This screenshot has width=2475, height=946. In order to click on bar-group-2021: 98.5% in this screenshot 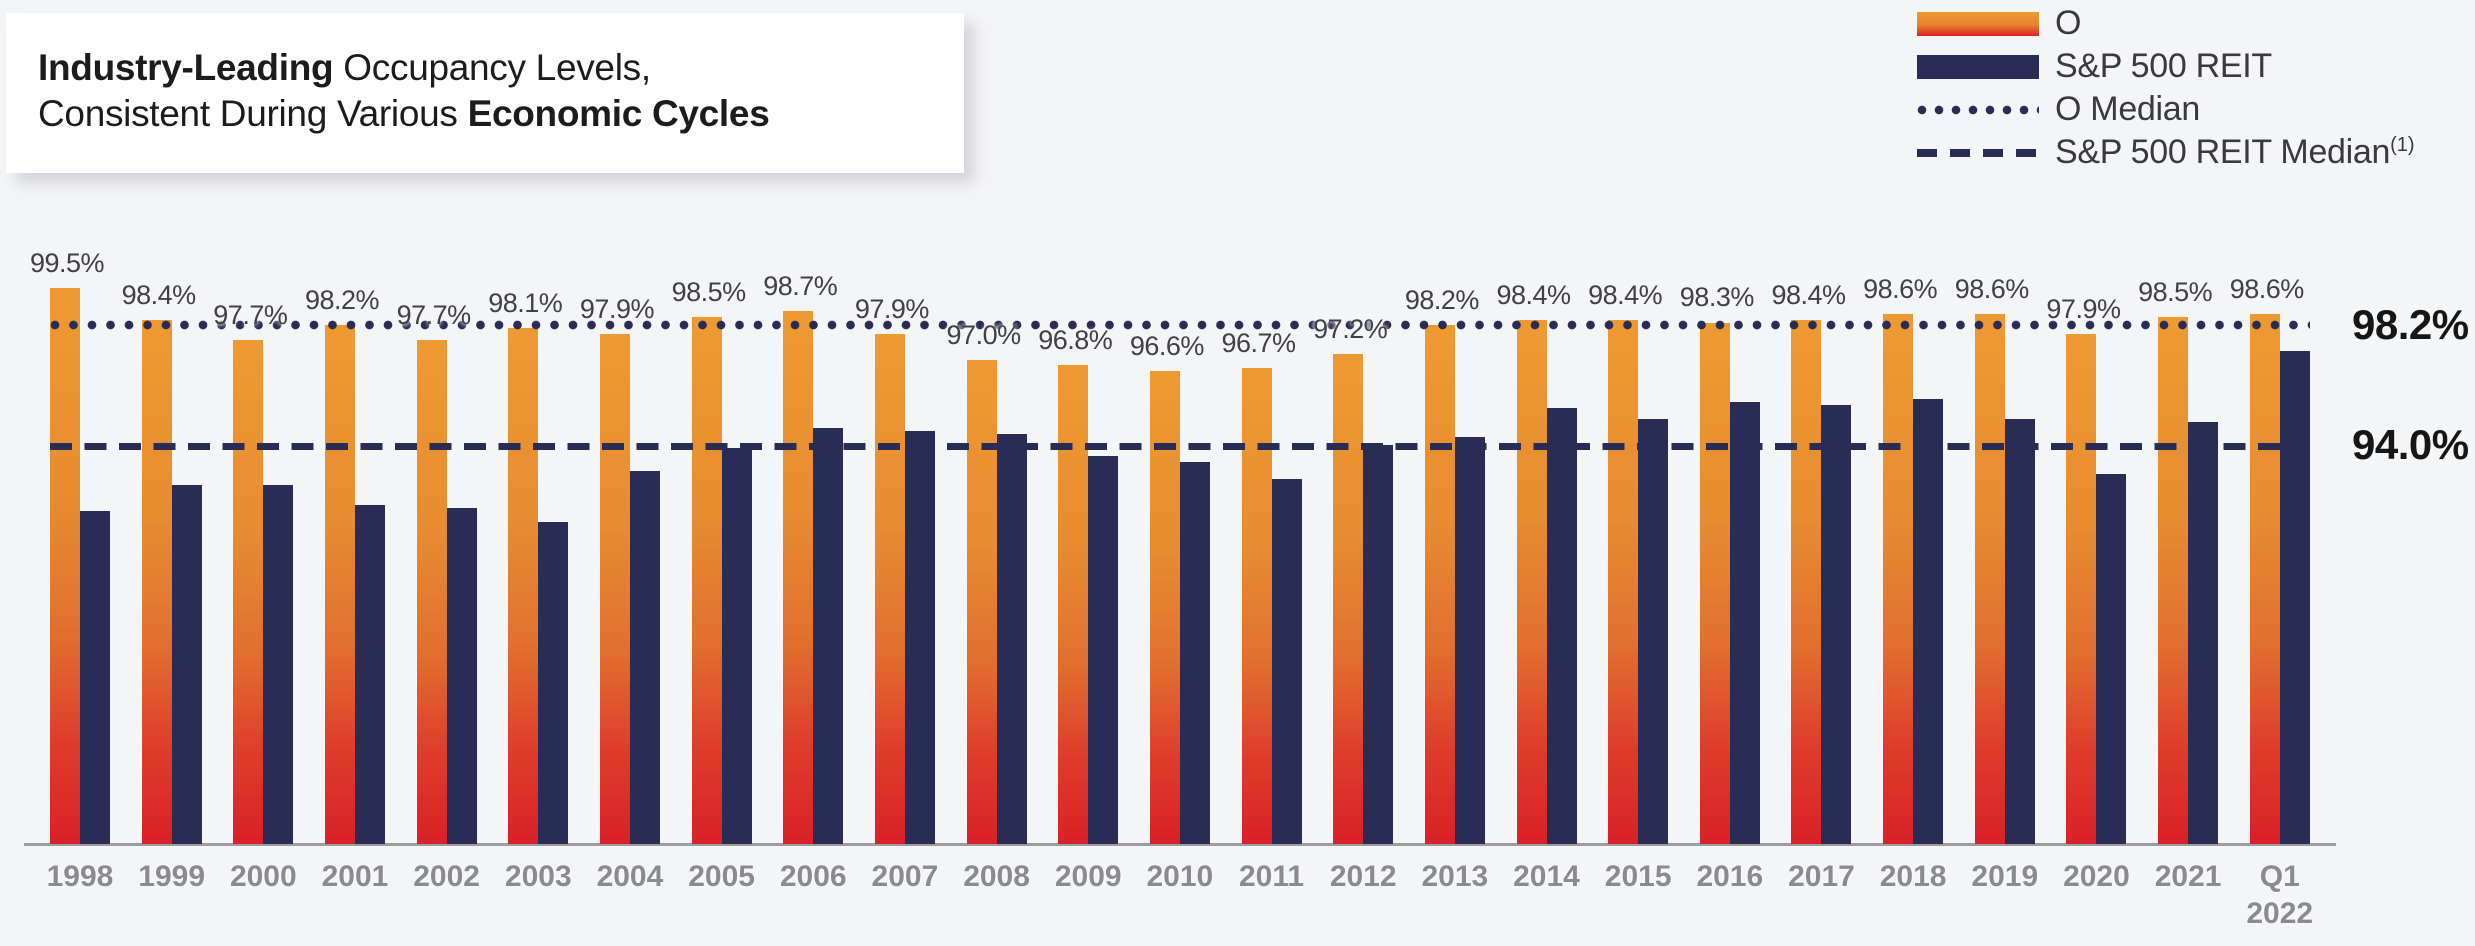, I will do `click(2178, 559)`.